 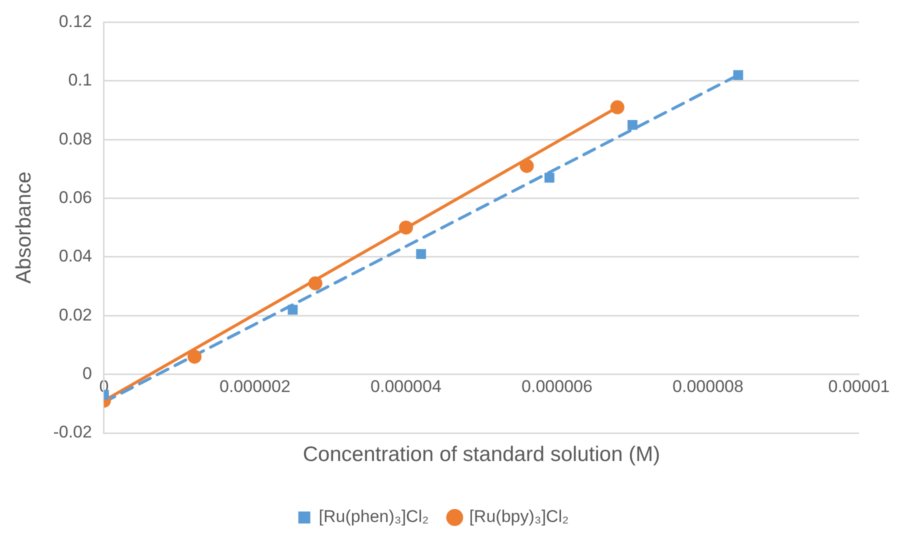 I want to click on y-tick-label: 0.1, so click(x=80, y=80).